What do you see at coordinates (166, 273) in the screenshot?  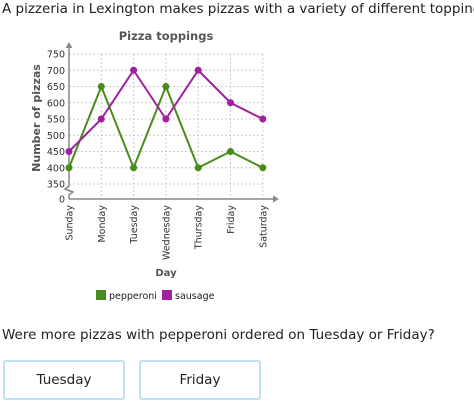 I see `x-axis-label: Day` at bounding box center [166, 273].